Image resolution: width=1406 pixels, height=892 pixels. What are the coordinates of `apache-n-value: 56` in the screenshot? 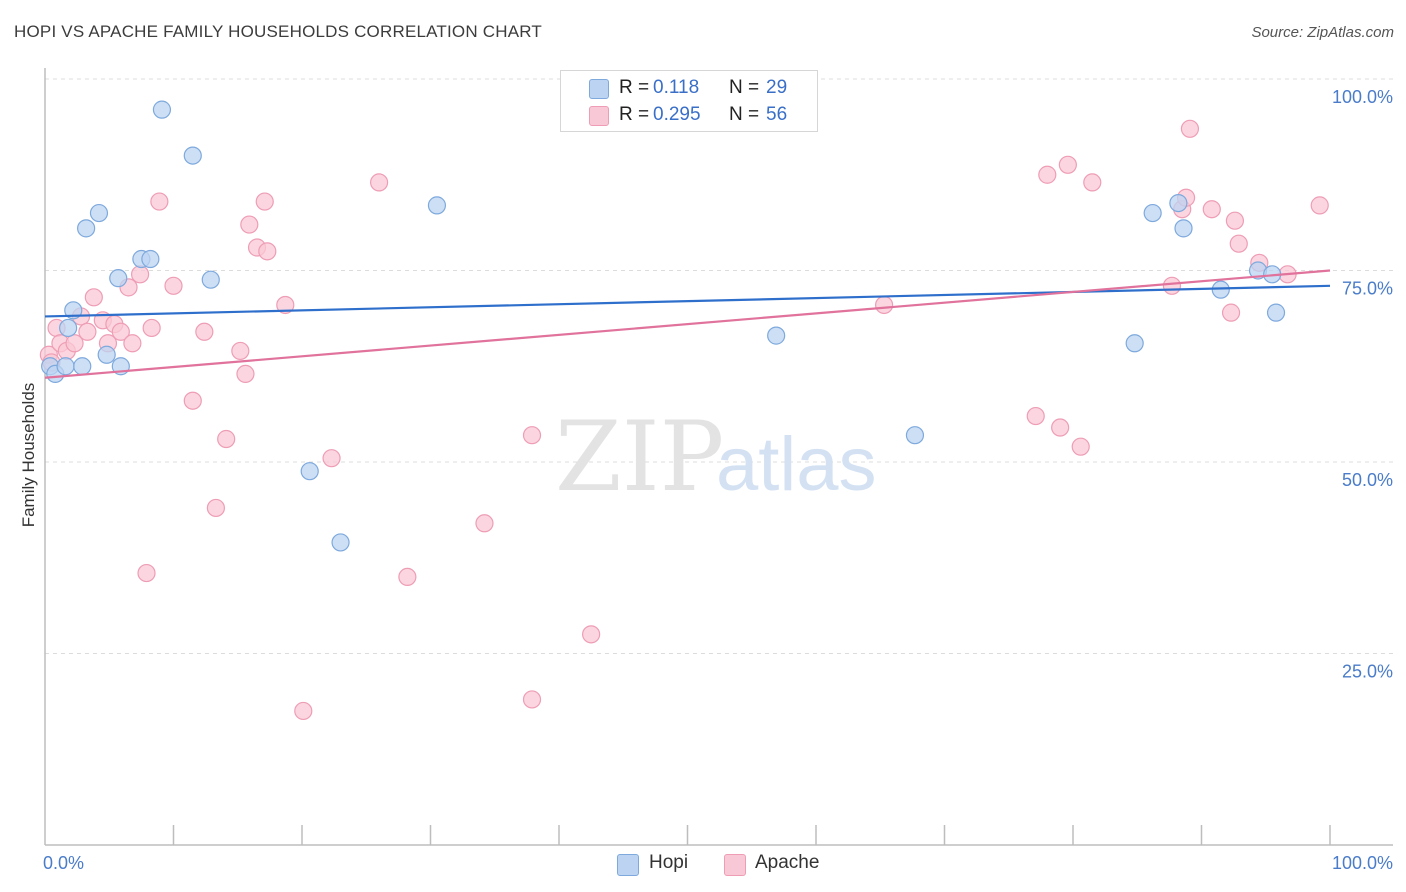 It's located at (777, 114).